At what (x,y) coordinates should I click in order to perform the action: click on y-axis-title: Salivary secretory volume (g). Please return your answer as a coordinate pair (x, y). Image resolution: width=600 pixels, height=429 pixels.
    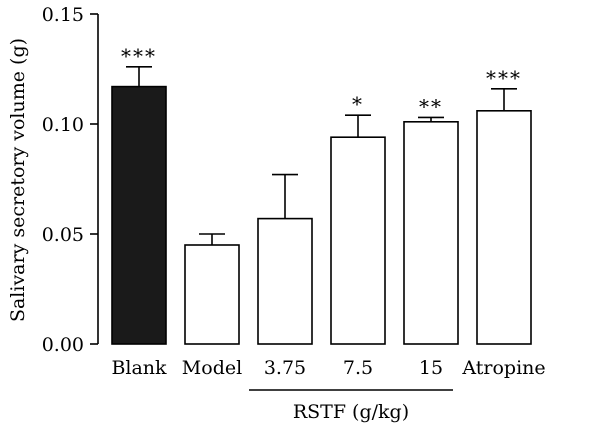
    Looking at the image, I should click on (18, 180).